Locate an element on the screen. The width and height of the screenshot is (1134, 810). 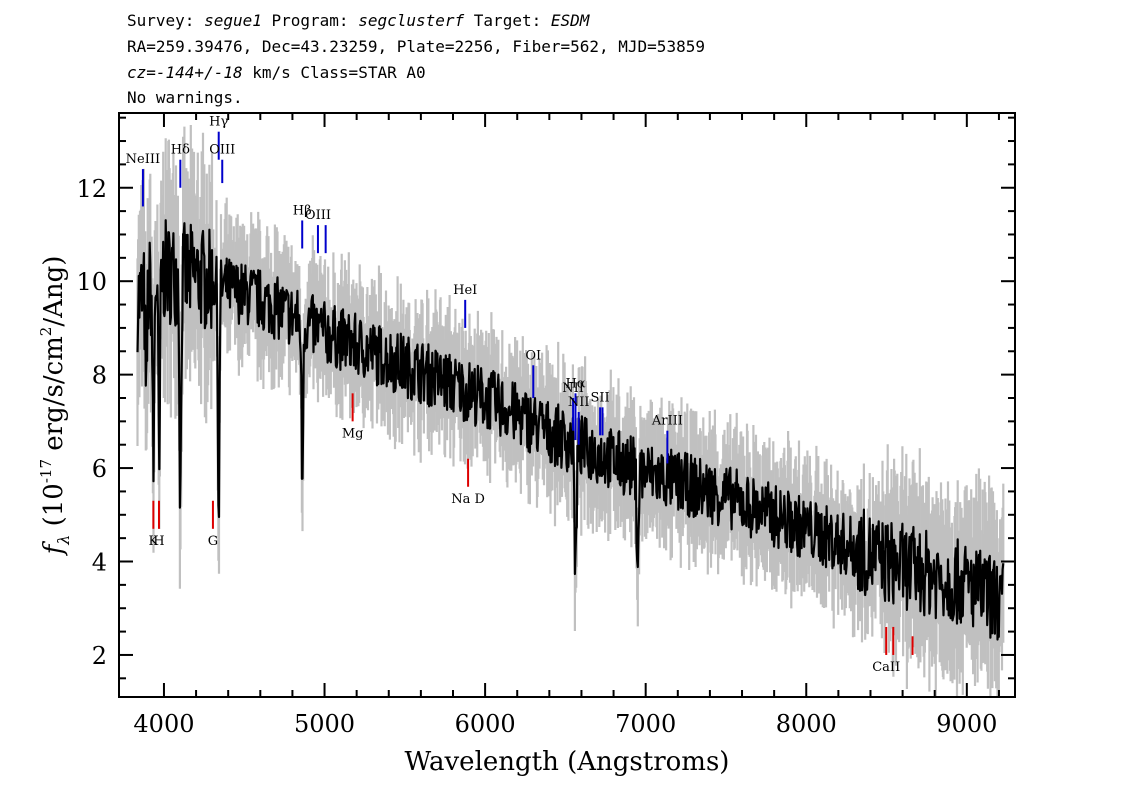
line-label: H is located at coordinates (158, 541).